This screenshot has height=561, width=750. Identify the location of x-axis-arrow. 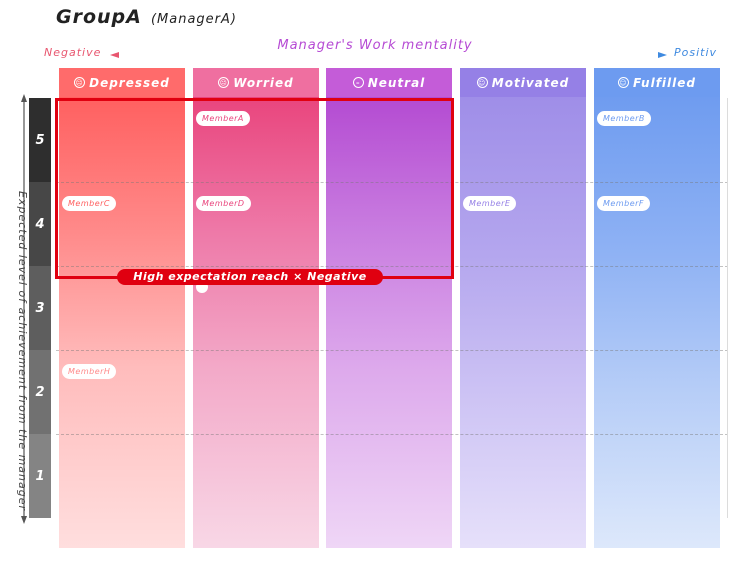
(388, 55).